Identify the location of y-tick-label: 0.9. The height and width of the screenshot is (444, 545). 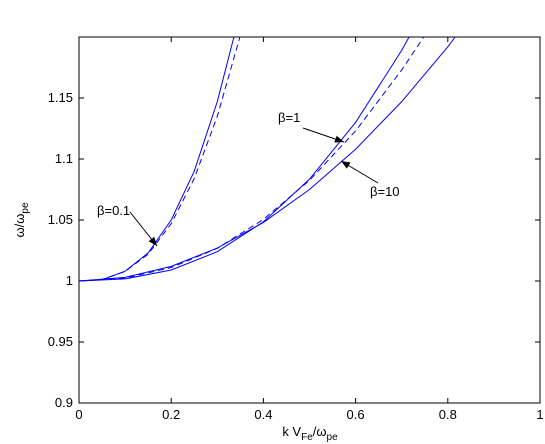
(64, 402).